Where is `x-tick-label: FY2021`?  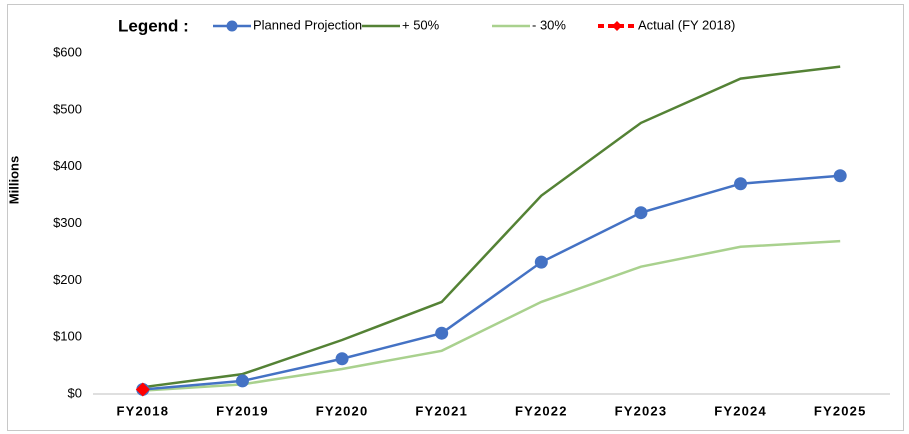 x-tick-label: FY2021 is located at coordinates (441, 410).